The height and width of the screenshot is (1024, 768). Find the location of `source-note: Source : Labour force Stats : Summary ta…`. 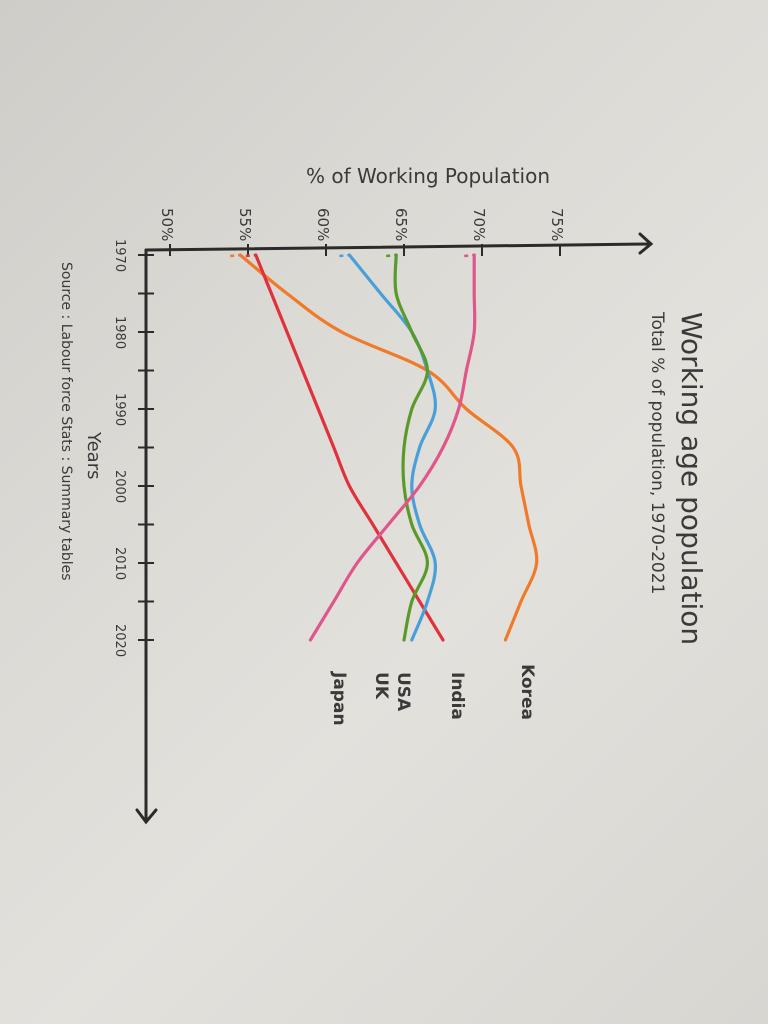

source-note: Source : Labour force Stats : Summary ta… is located at coordinates (66, 421).